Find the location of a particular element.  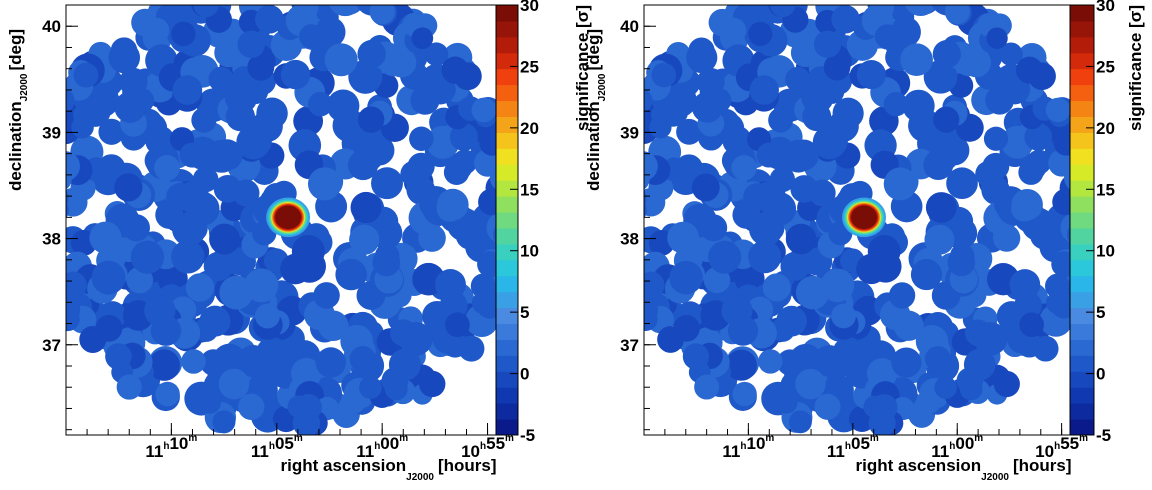

colorbar: -5 0 5 10 15 20 25 30 significance [σ] is located at coordinates (1107, 222).